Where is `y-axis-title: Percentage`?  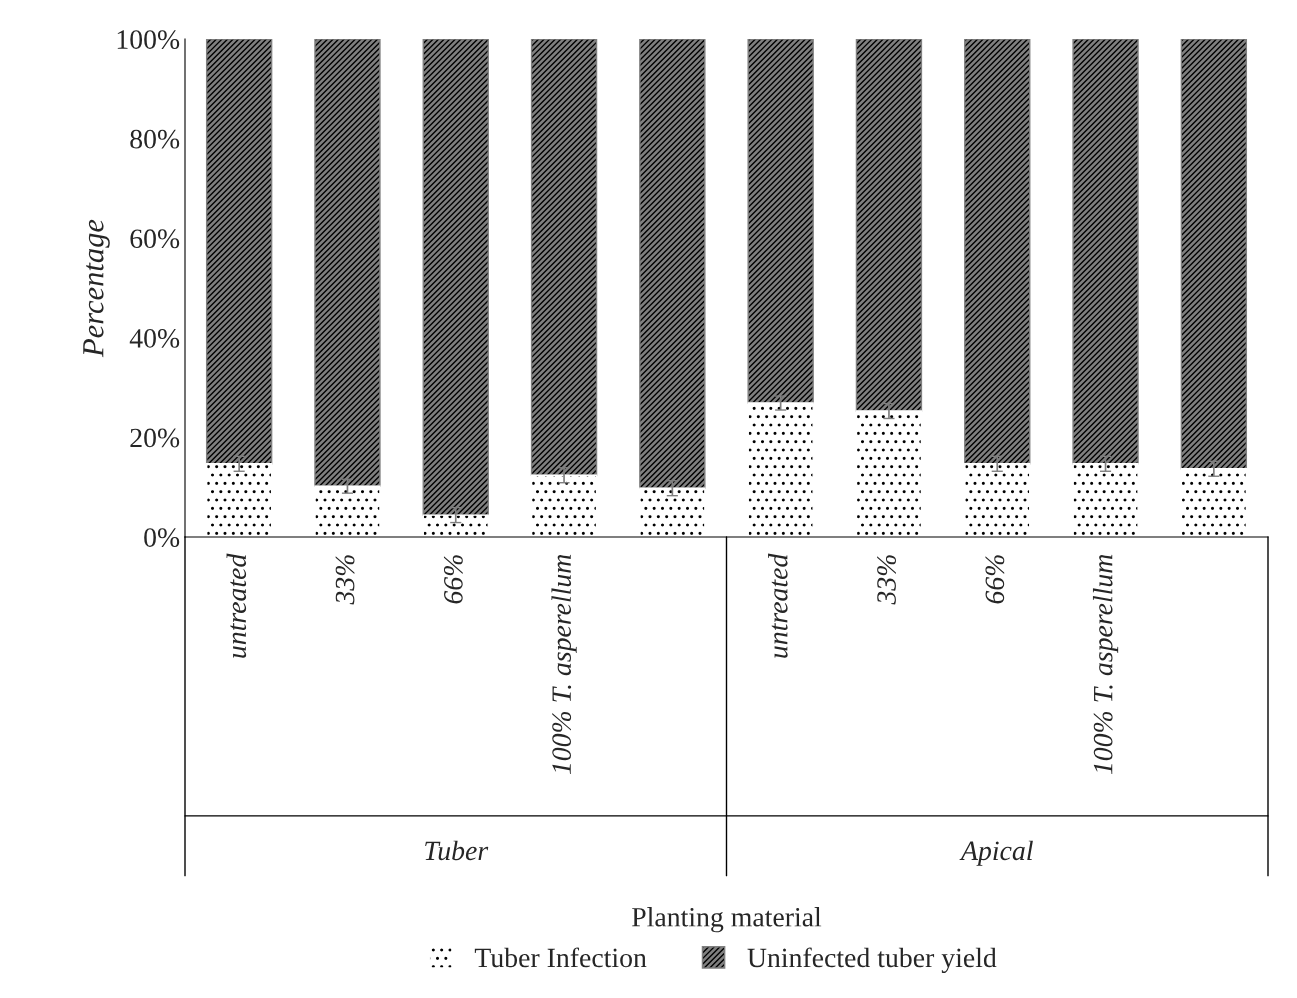
y-axis-title: Percentage is located at coordinates (96, 288).